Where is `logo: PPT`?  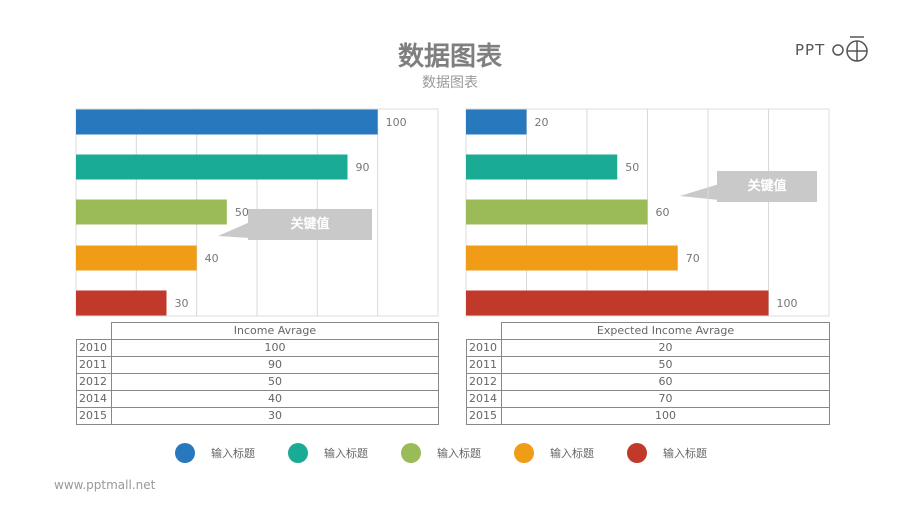
logo: PPT is located at coordinates (833, 51).